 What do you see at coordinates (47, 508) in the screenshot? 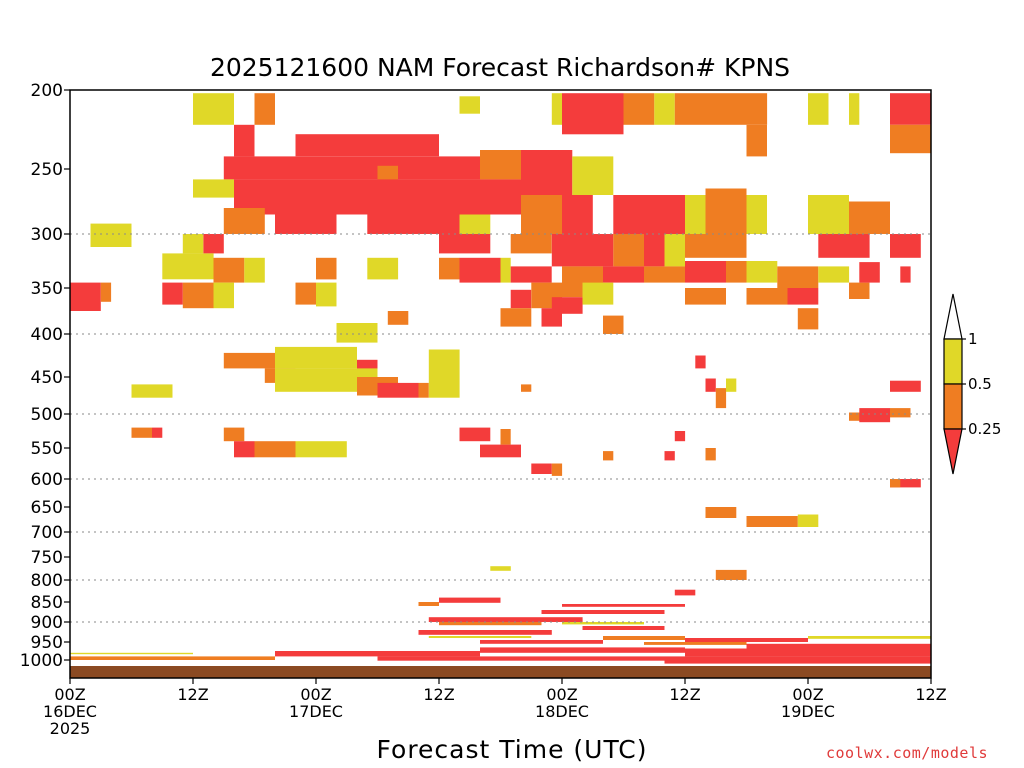
I see `y-tick-label: 650` at bounding box center [47, 508].